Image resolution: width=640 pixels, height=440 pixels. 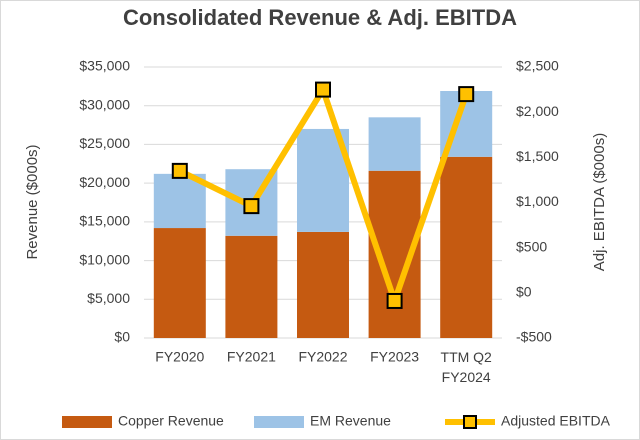 What do you see at coordinates (467, 367) in the screenshot?
I see `x-tick-label: TTM Q2 FY2024` at bounding box center [467, 367].